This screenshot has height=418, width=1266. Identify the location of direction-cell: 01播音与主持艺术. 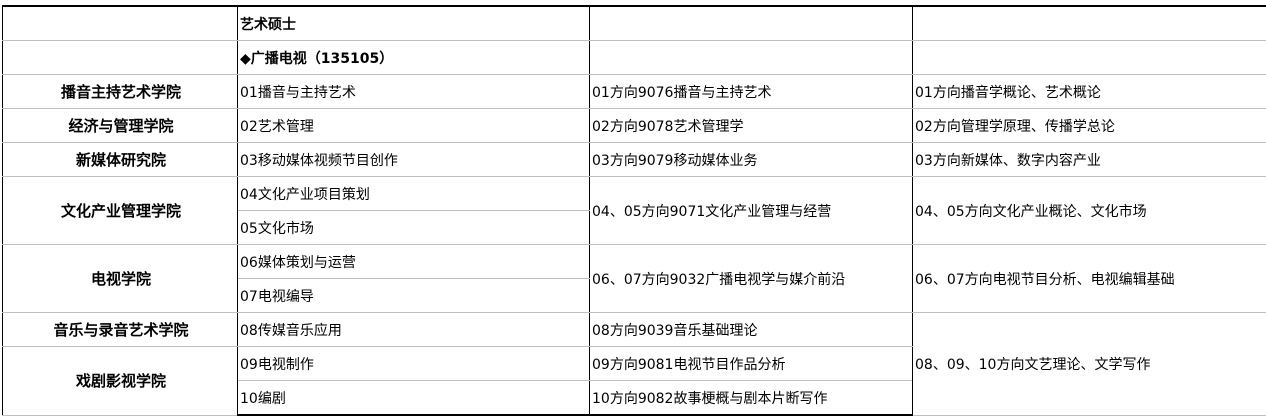
(413, 91).